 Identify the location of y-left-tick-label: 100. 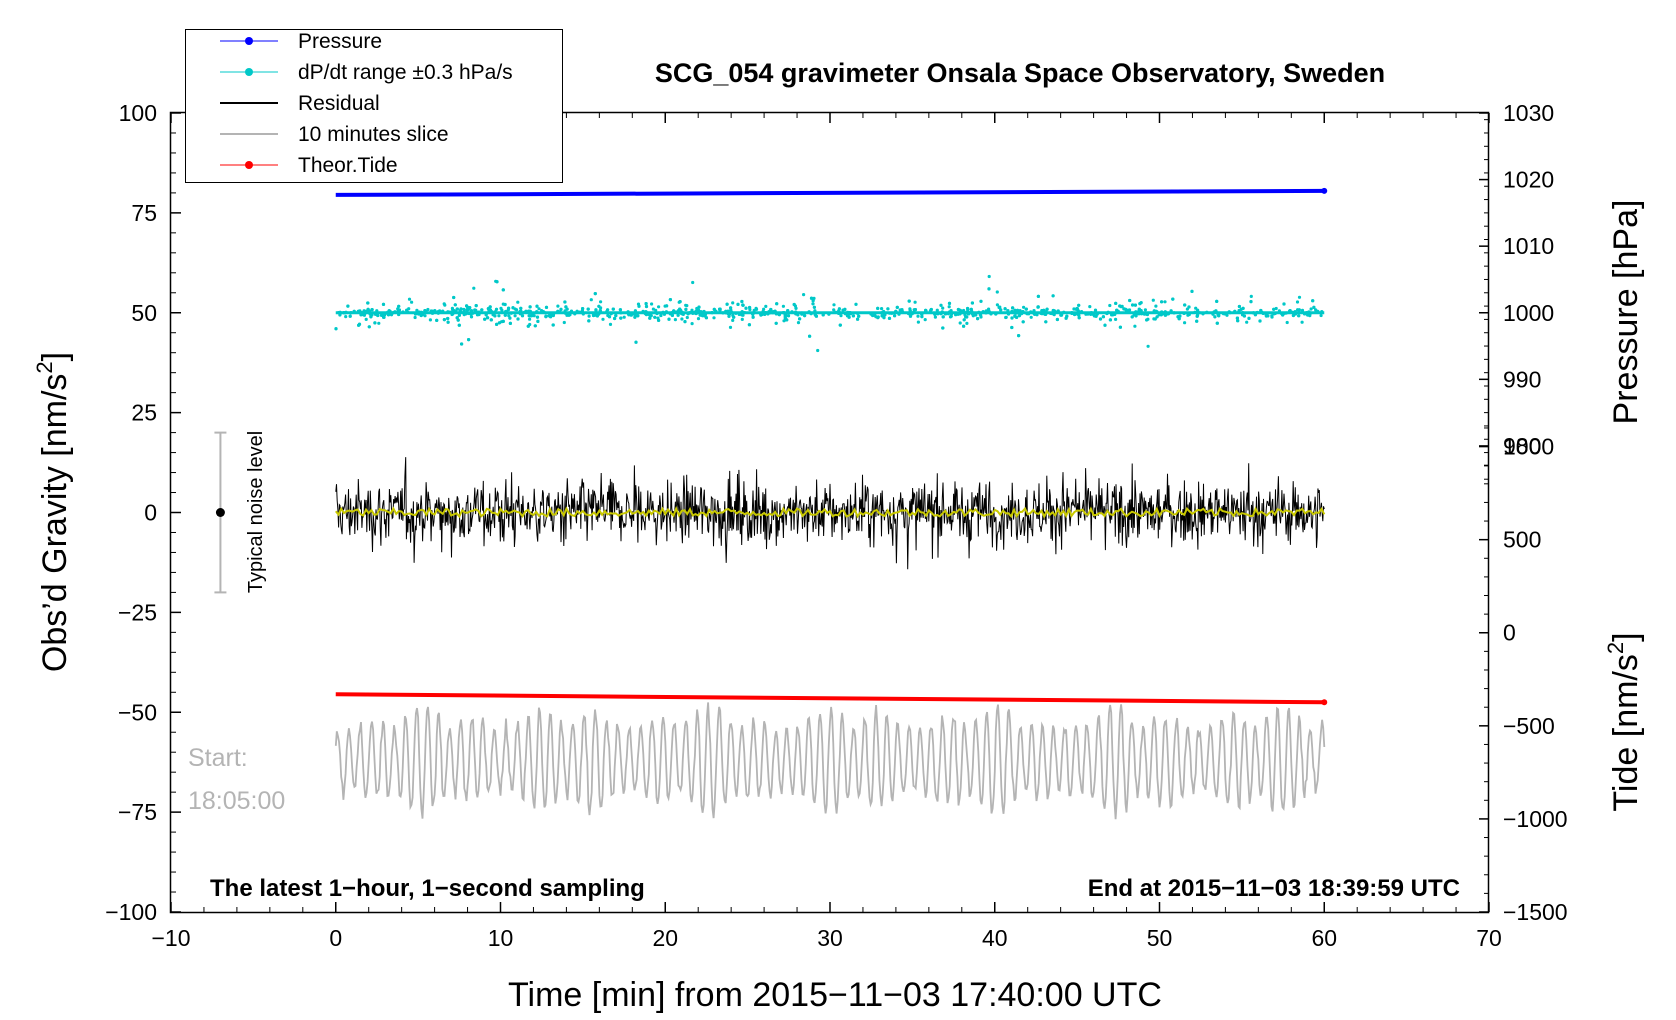
(138, 113).